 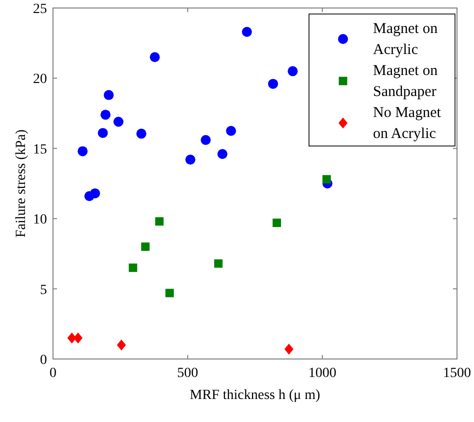 What do you see at coordinates (405, 81) in the screenshot?
I see `legend-label: Magnet on Sandpaper` at bounding box center [405, 81].